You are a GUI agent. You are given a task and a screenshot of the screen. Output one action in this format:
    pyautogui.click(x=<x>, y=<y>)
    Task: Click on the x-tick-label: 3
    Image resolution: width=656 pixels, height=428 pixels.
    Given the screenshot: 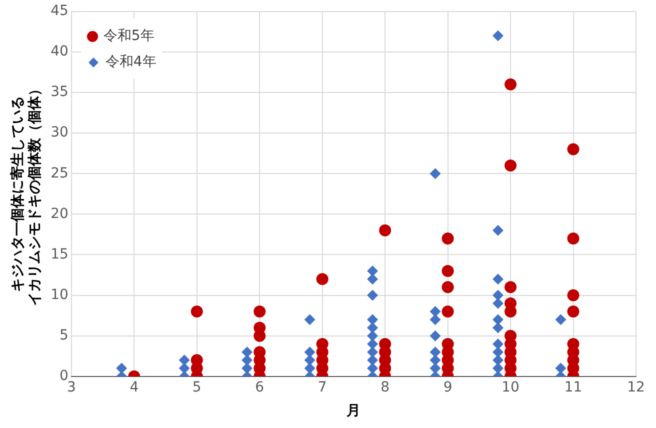 What is the action you would take?
    pyautogui.click(x=71, y=387)
    